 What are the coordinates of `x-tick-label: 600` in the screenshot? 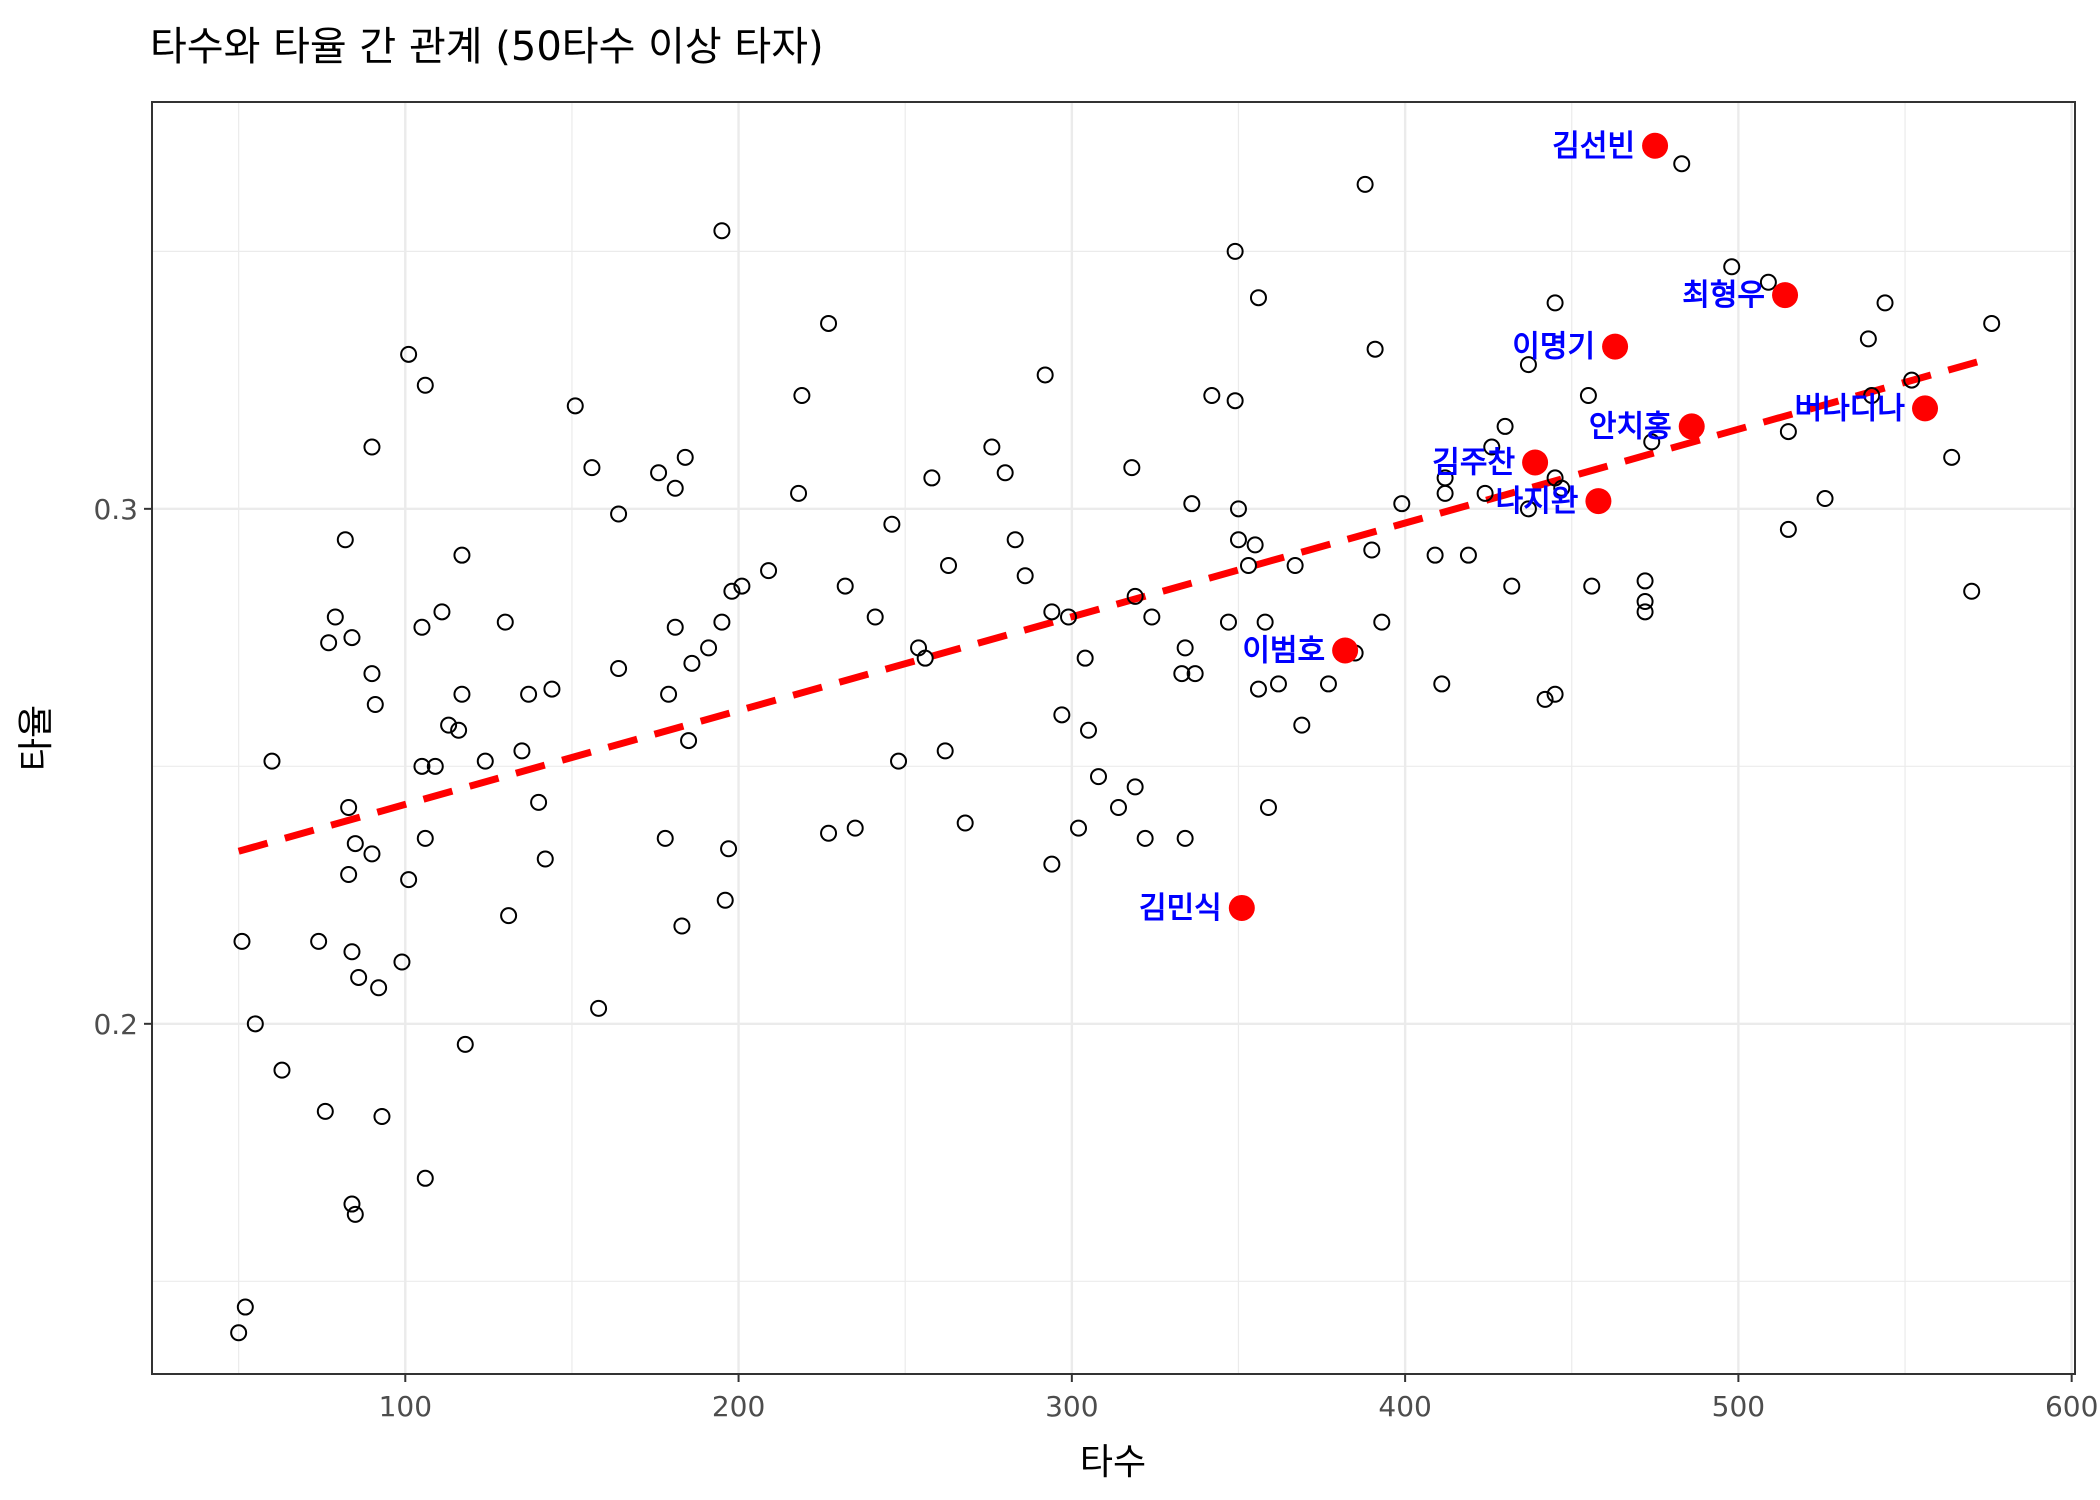 It's located at (2071, 1406).